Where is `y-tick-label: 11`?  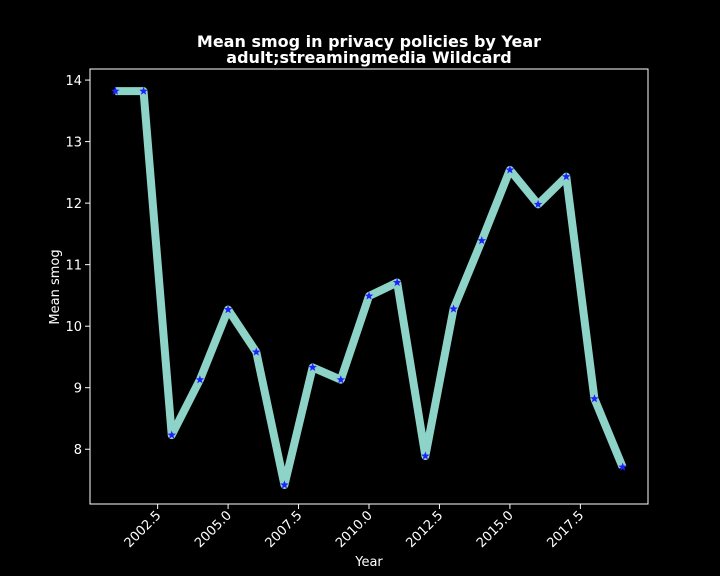 y-tick-label: 11 is located at coordinates (73, 266).